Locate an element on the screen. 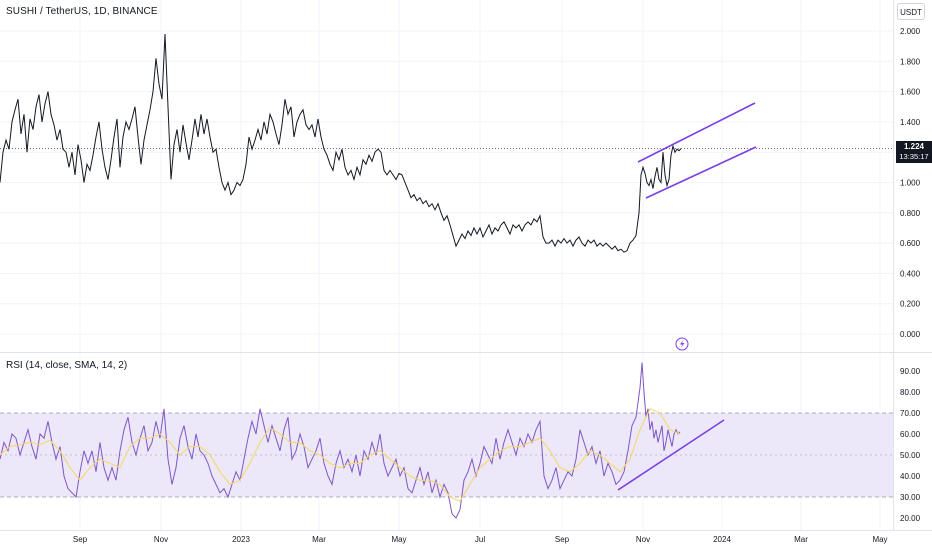 The image size is (932, 555). rsi-tick-label: 50.00 is located at coordinates (910, 455).